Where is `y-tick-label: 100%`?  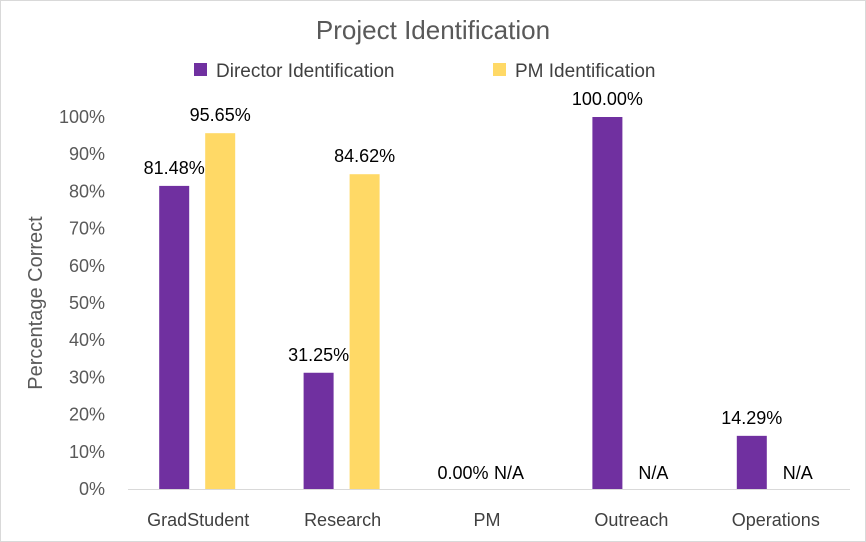
y-tick-label: 100% is located at coordinates (82, 117).